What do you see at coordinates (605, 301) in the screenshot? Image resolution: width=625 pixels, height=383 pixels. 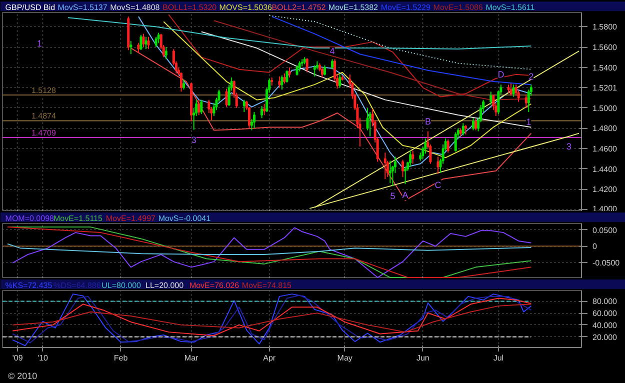 I see `y-tick-label: 80.000` at bounding box center [605, 301].